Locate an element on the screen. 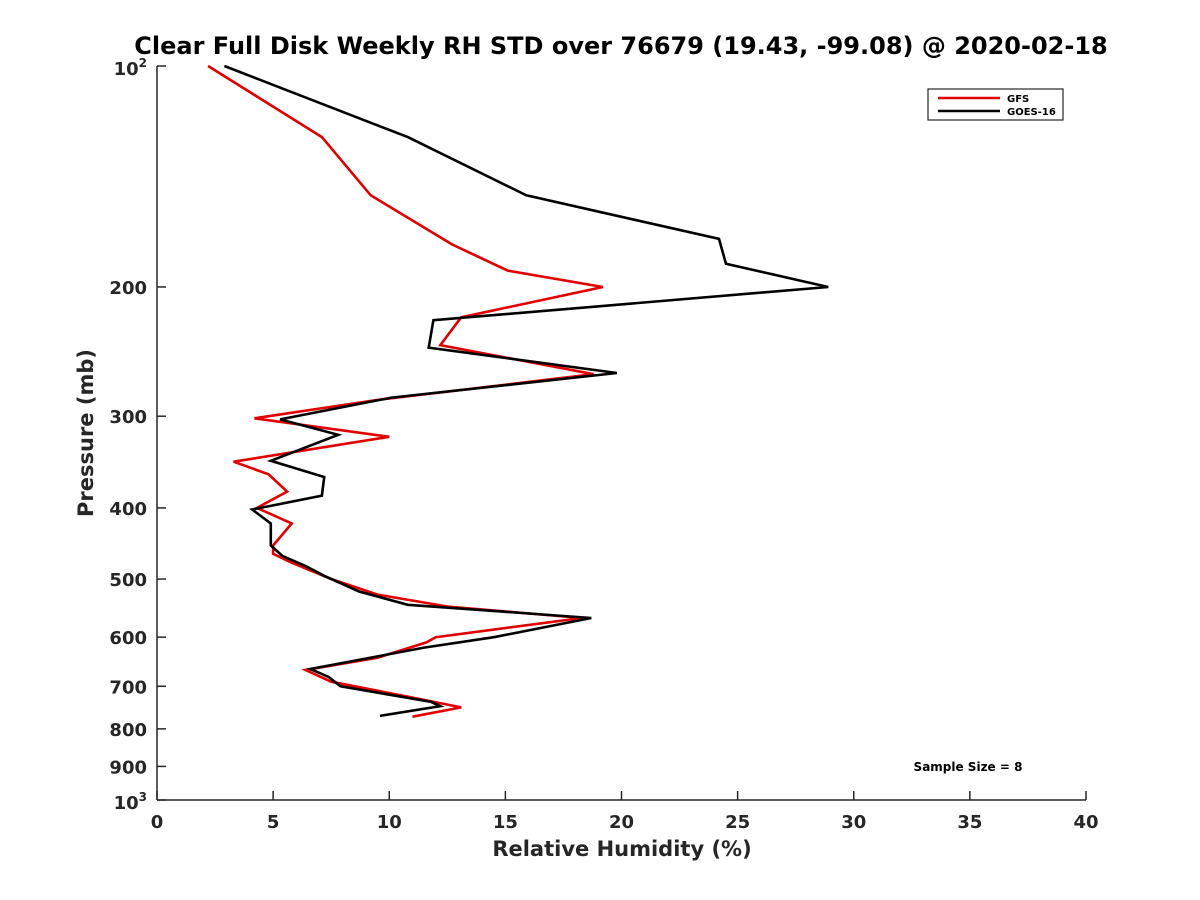 The image size is (1200, 900). y-tick-label: 900 is located at coordinates (128, 767).